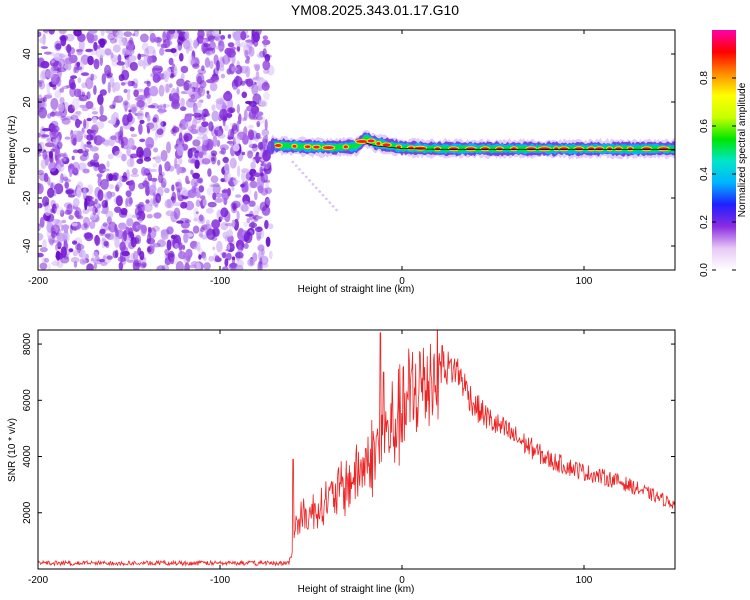  What do you see at coordinates (356, 289) in the screenshot?
I see `spectrogram-x-label: Height of straight line (km)` at bounding box center [356, 289].